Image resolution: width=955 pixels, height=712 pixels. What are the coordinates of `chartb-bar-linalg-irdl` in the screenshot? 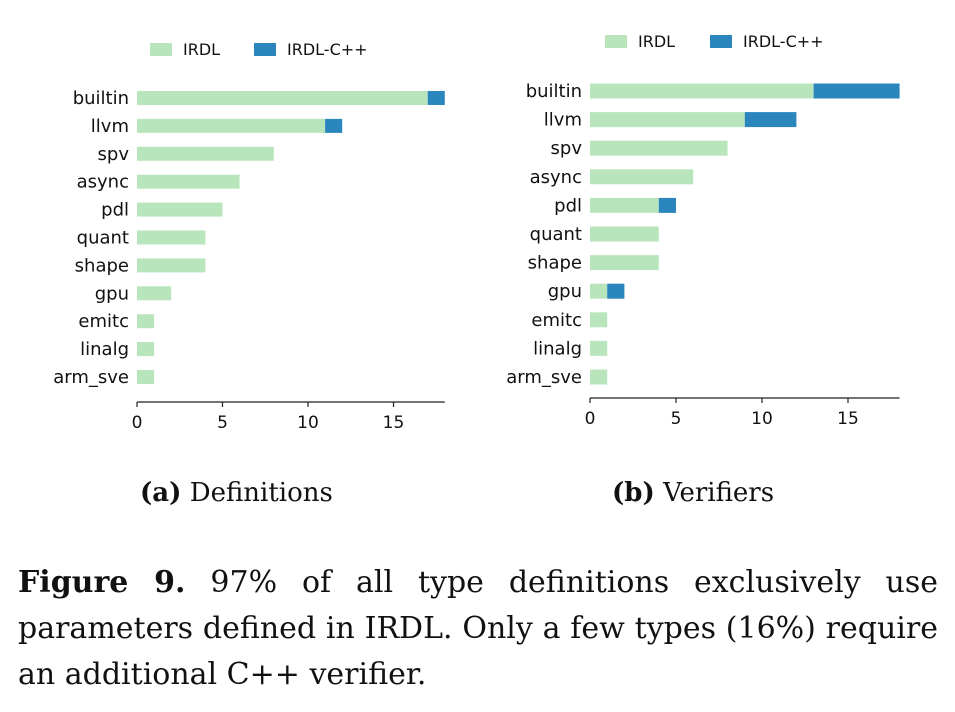 It's located at (599, 348).